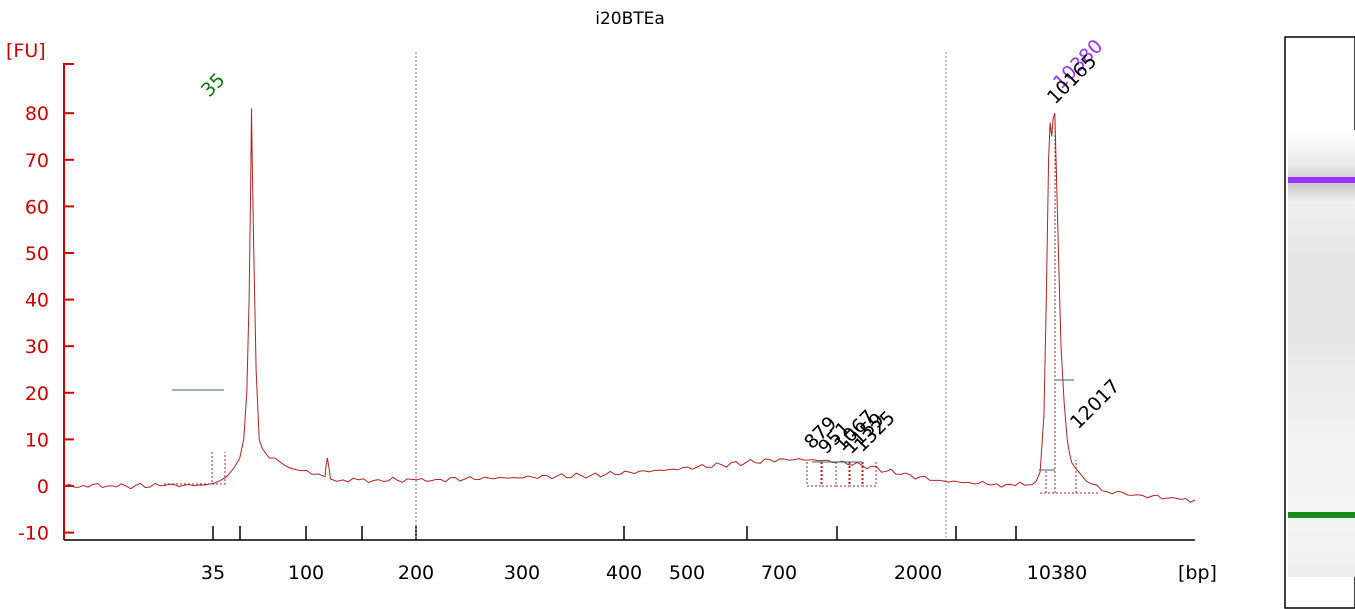 The image size is (1355, 609). What do you see at coordinates (37, 301) in the screenshot?
I see `y-tick-label: 40` at bounding box center [37, 301].